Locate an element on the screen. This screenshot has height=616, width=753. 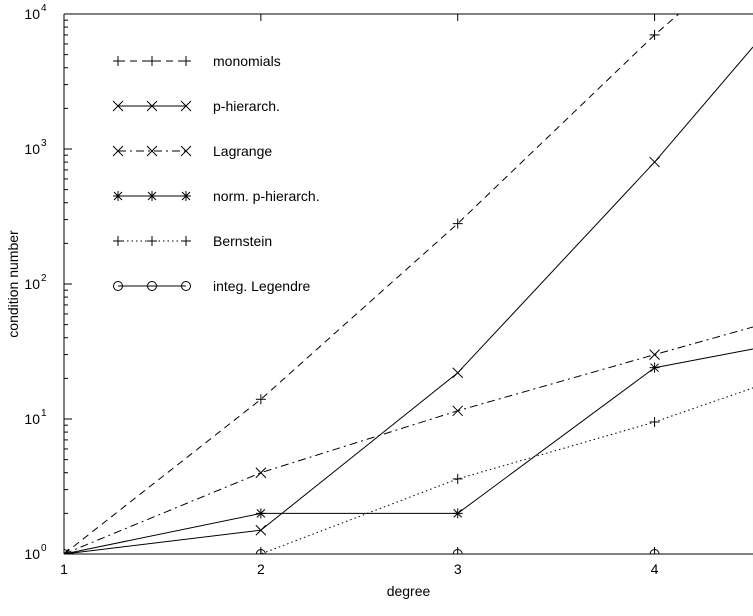
x-tick-label: 3 is located at coordinates (458, 569).